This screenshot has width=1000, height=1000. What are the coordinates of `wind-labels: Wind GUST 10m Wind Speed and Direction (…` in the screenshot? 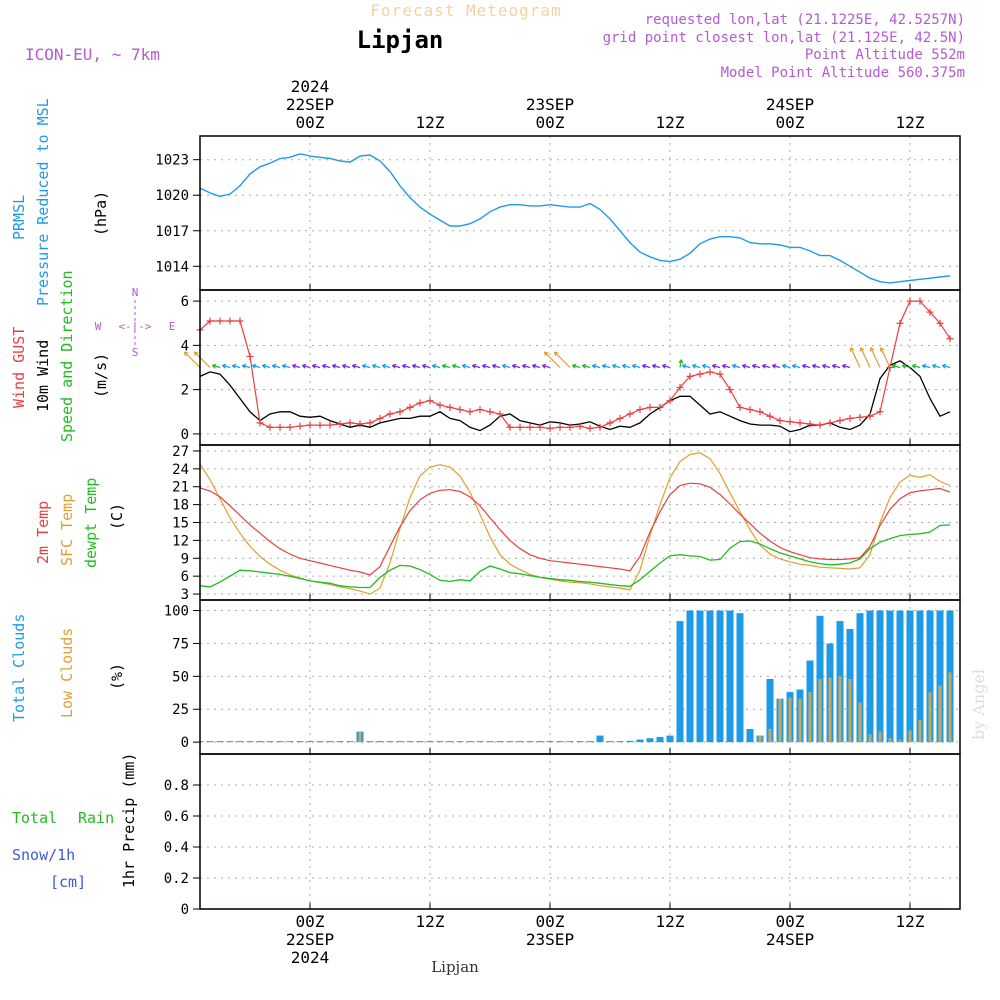 It's located at (60, 356).